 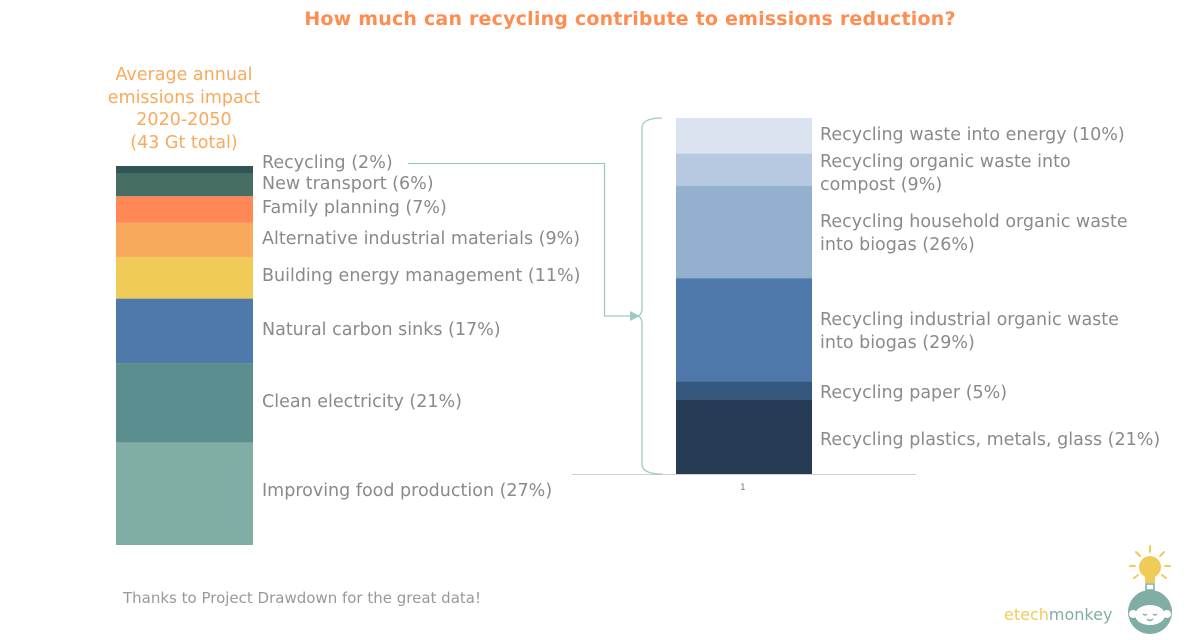 I want to click on right-segment-label: Recycling plastics, metals, glass (21%), so click(x=990, y=440).